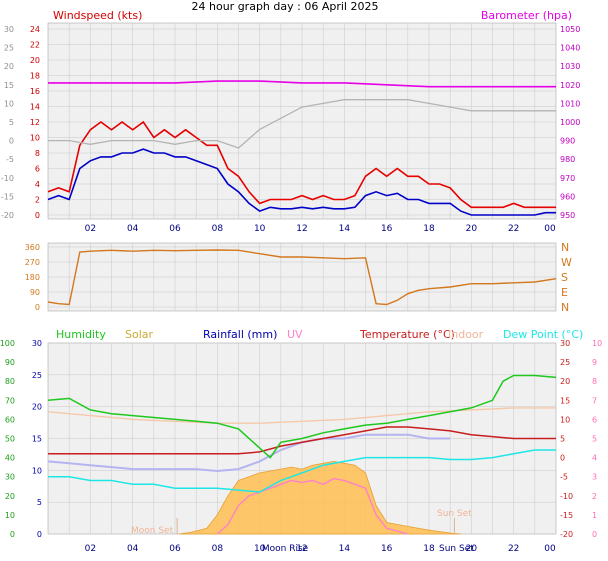 This screenshot has height=561, width=608. I want to click on page-title: 24 hour graph day : 06 April 2025, so click(285, 6).